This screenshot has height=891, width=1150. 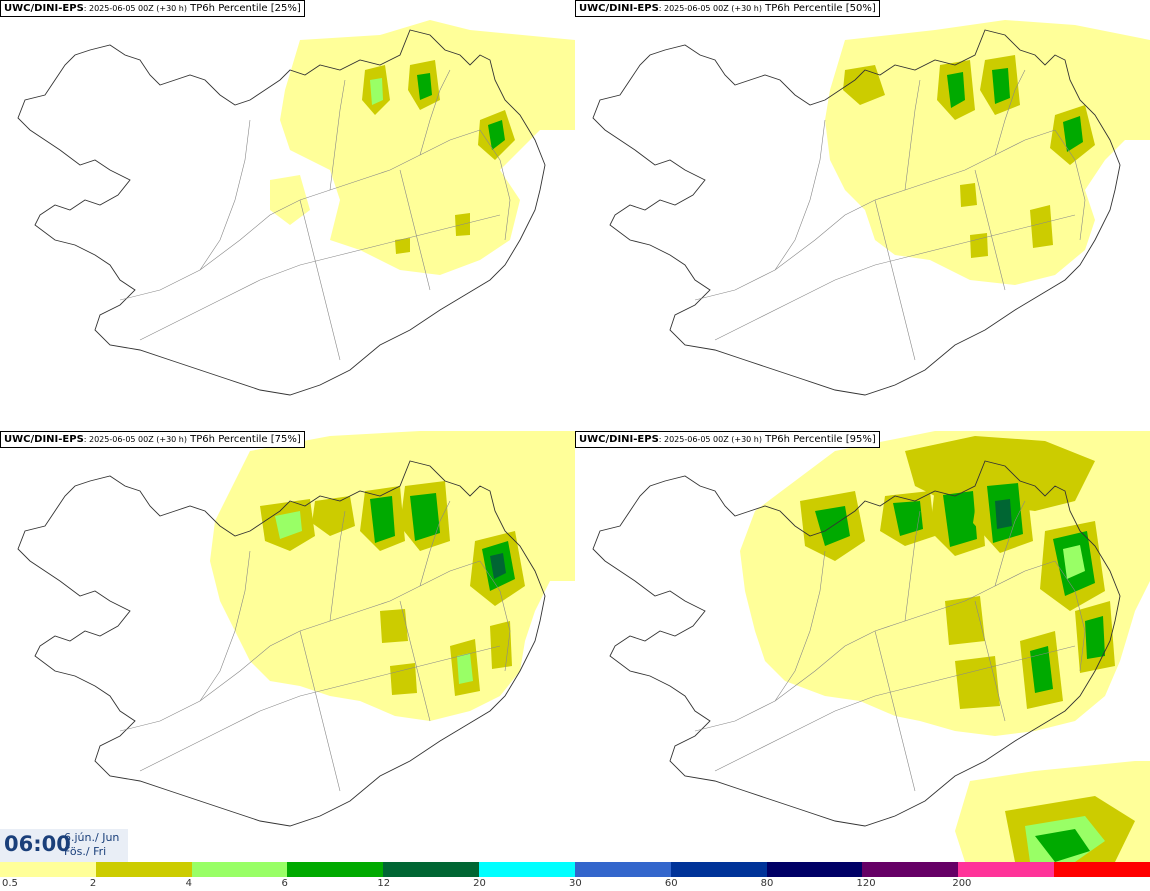 I want to click on percentile-label: [50%], so click(x=860, y=8).